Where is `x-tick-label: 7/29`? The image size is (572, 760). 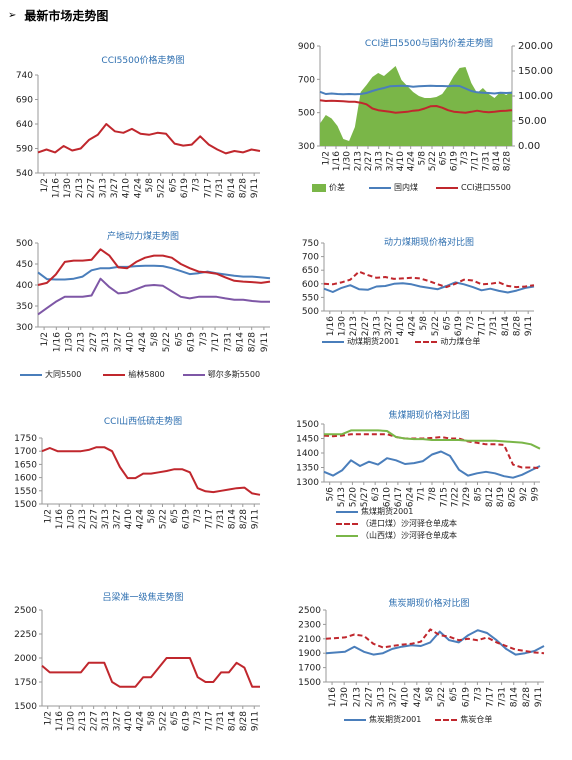 x-tick-label: 7/29 is located at coordinates (467, 497).